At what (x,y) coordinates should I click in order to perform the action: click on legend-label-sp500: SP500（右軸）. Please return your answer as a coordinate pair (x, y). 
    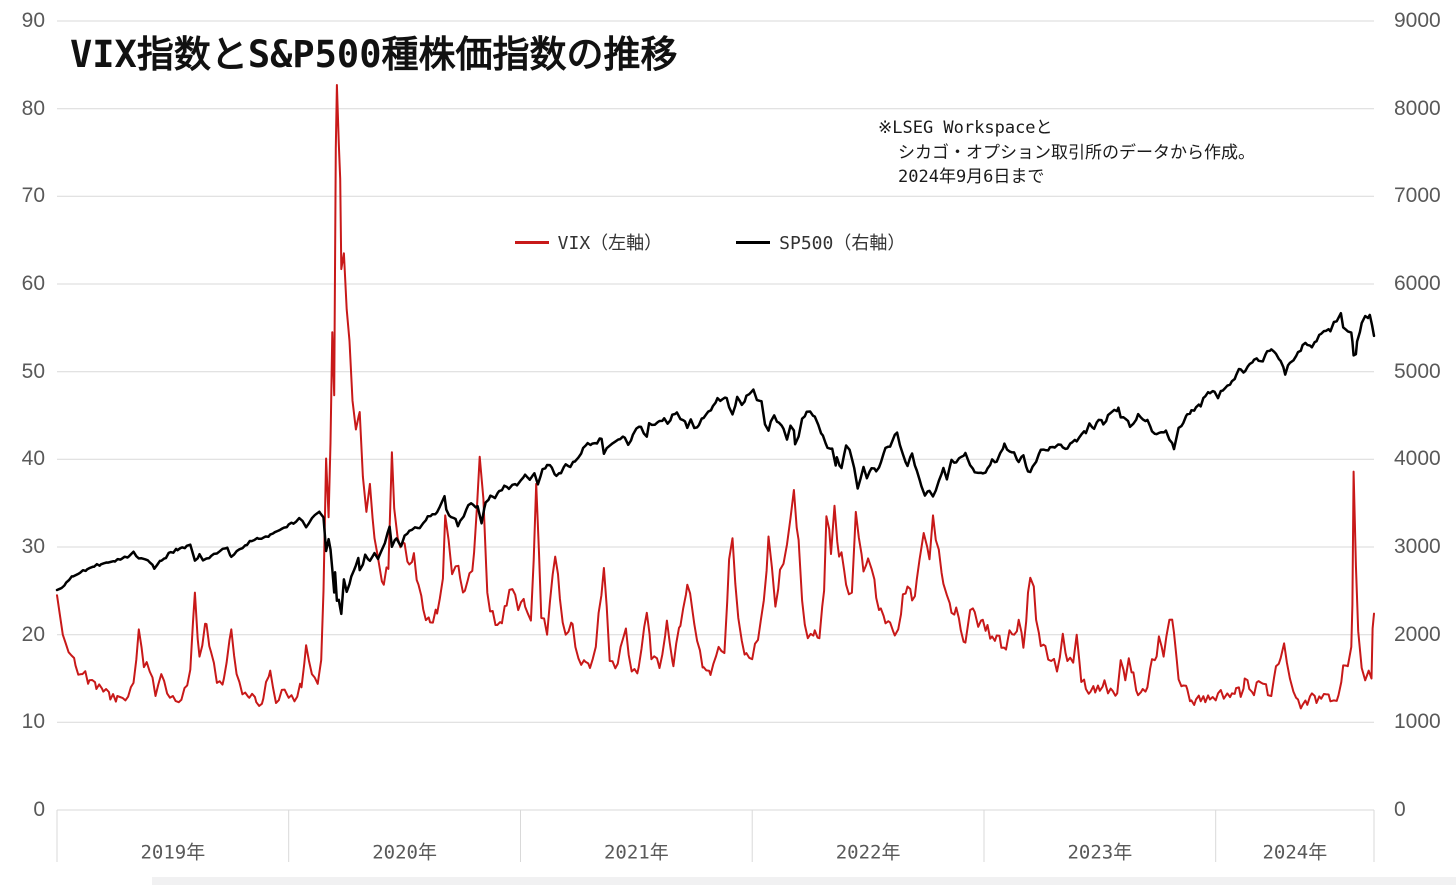
    Looking at the image, I should click on (842, 243).